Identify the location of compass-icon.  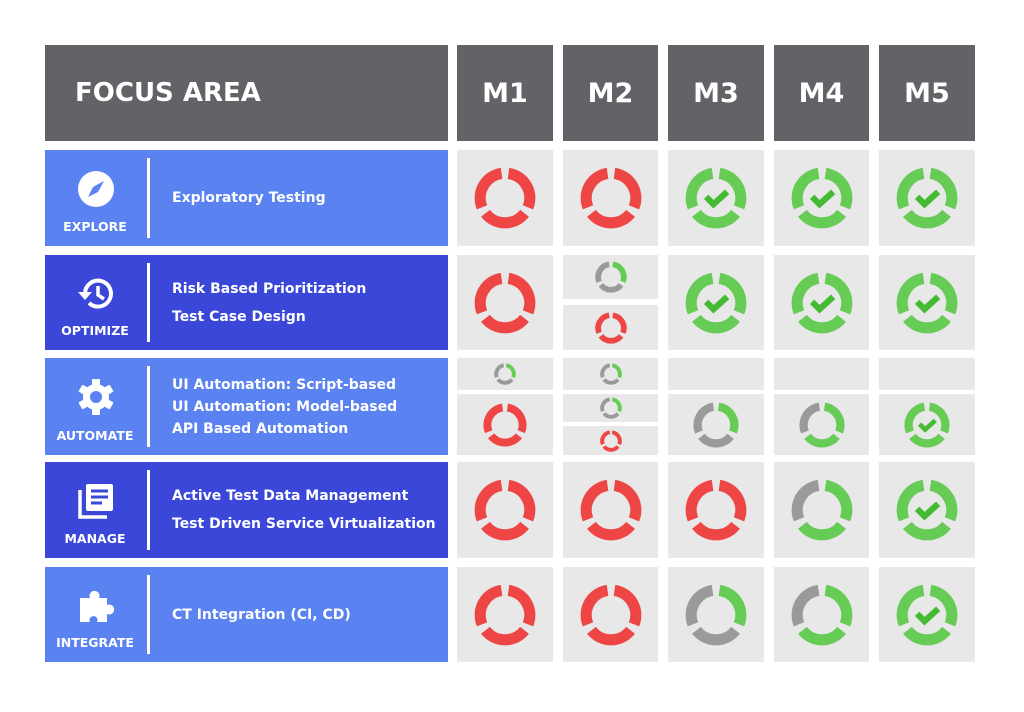
(96, 189).